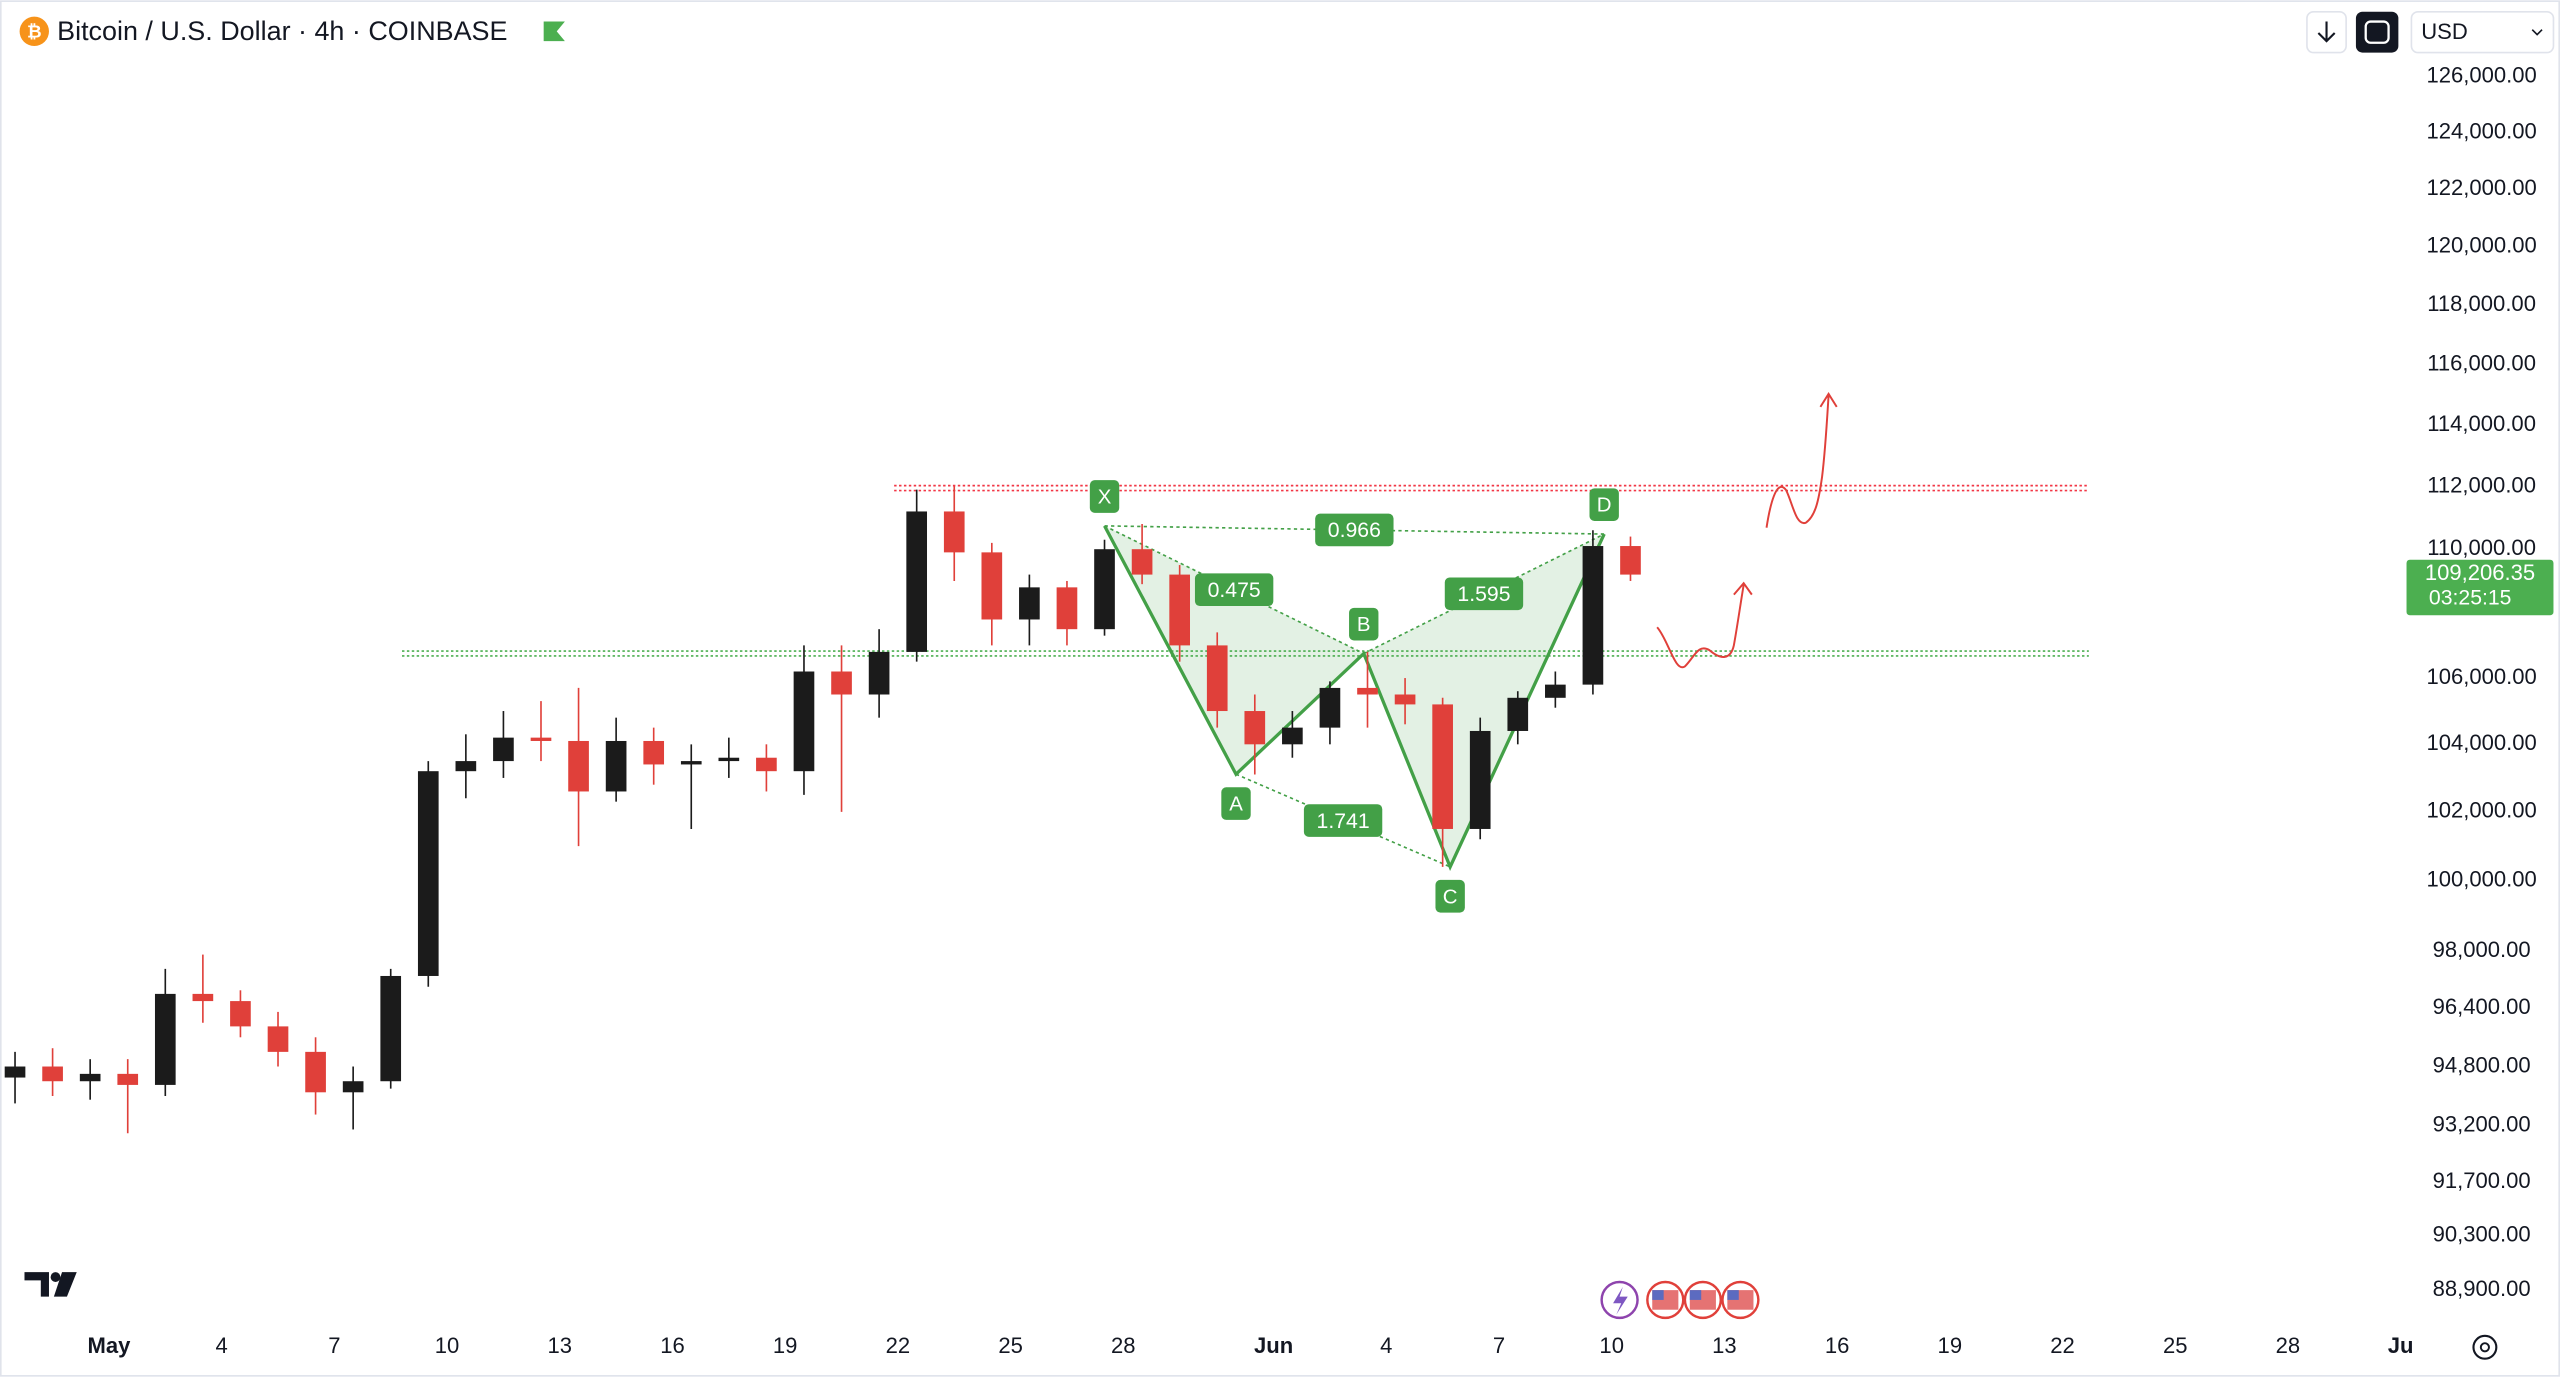 Image resolution: width=2560 pixels, height=1377 pixels. Describe the element at coordinates (1386, 1345) in the screenshot. I see `x-tick-label: 4` at that location.